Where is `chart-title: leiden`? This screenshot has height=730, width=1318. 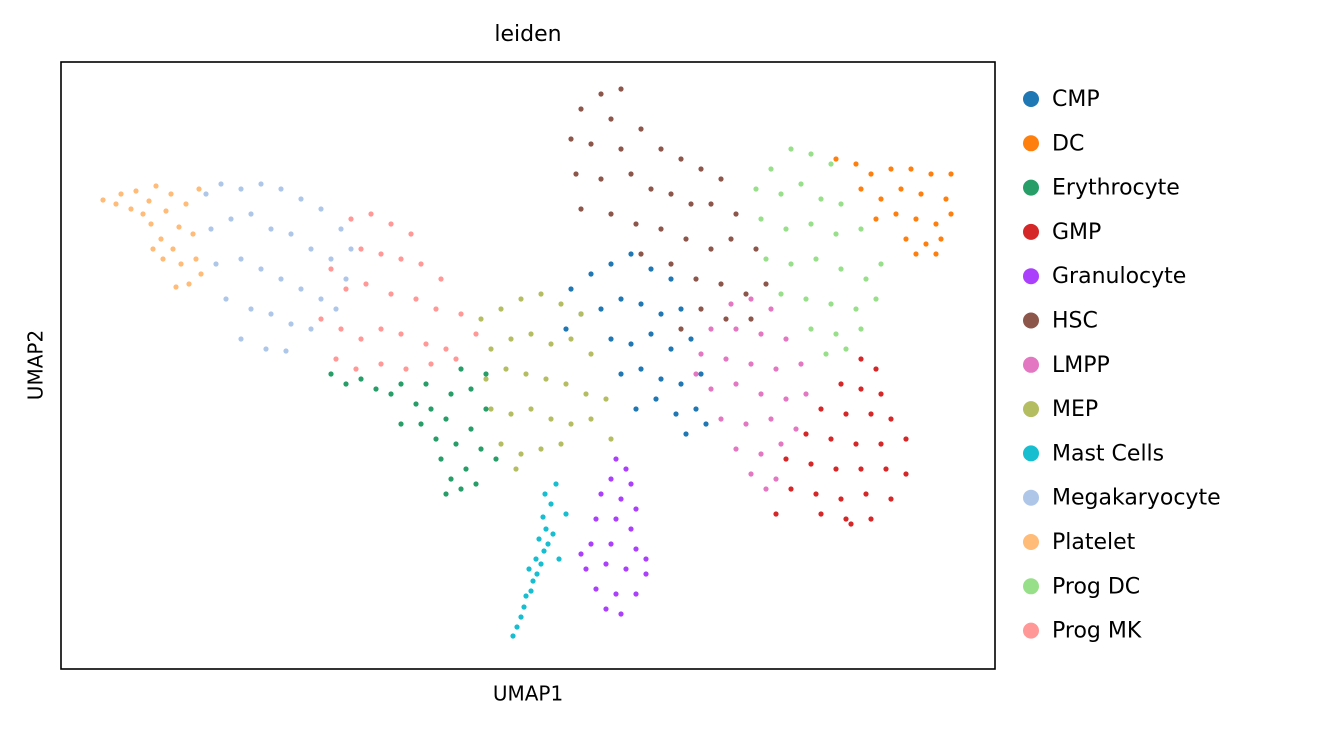
chart-title: leiden is located at coordinates (527, 34).